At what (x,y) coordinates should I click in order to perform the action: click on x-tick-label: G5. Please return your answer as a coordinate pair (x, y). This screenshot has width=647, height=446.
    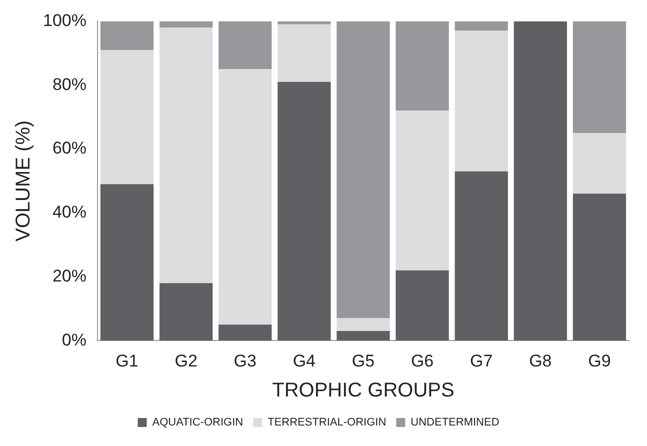
    Looking at the image, I should click on (363, 360).